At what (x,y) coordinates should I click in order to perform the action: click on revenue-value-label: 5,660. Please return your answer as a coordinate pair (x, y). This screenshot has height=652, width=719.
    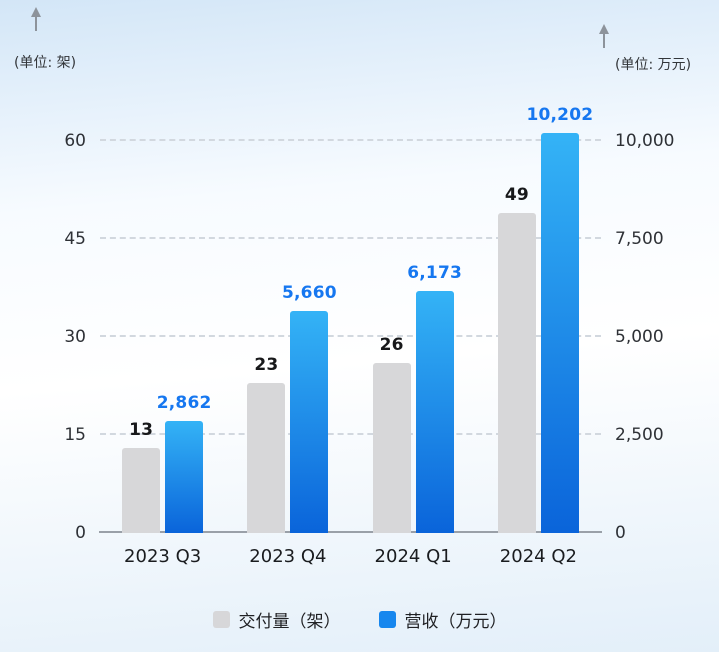
    Looking at the image, I should click on (309, 293).